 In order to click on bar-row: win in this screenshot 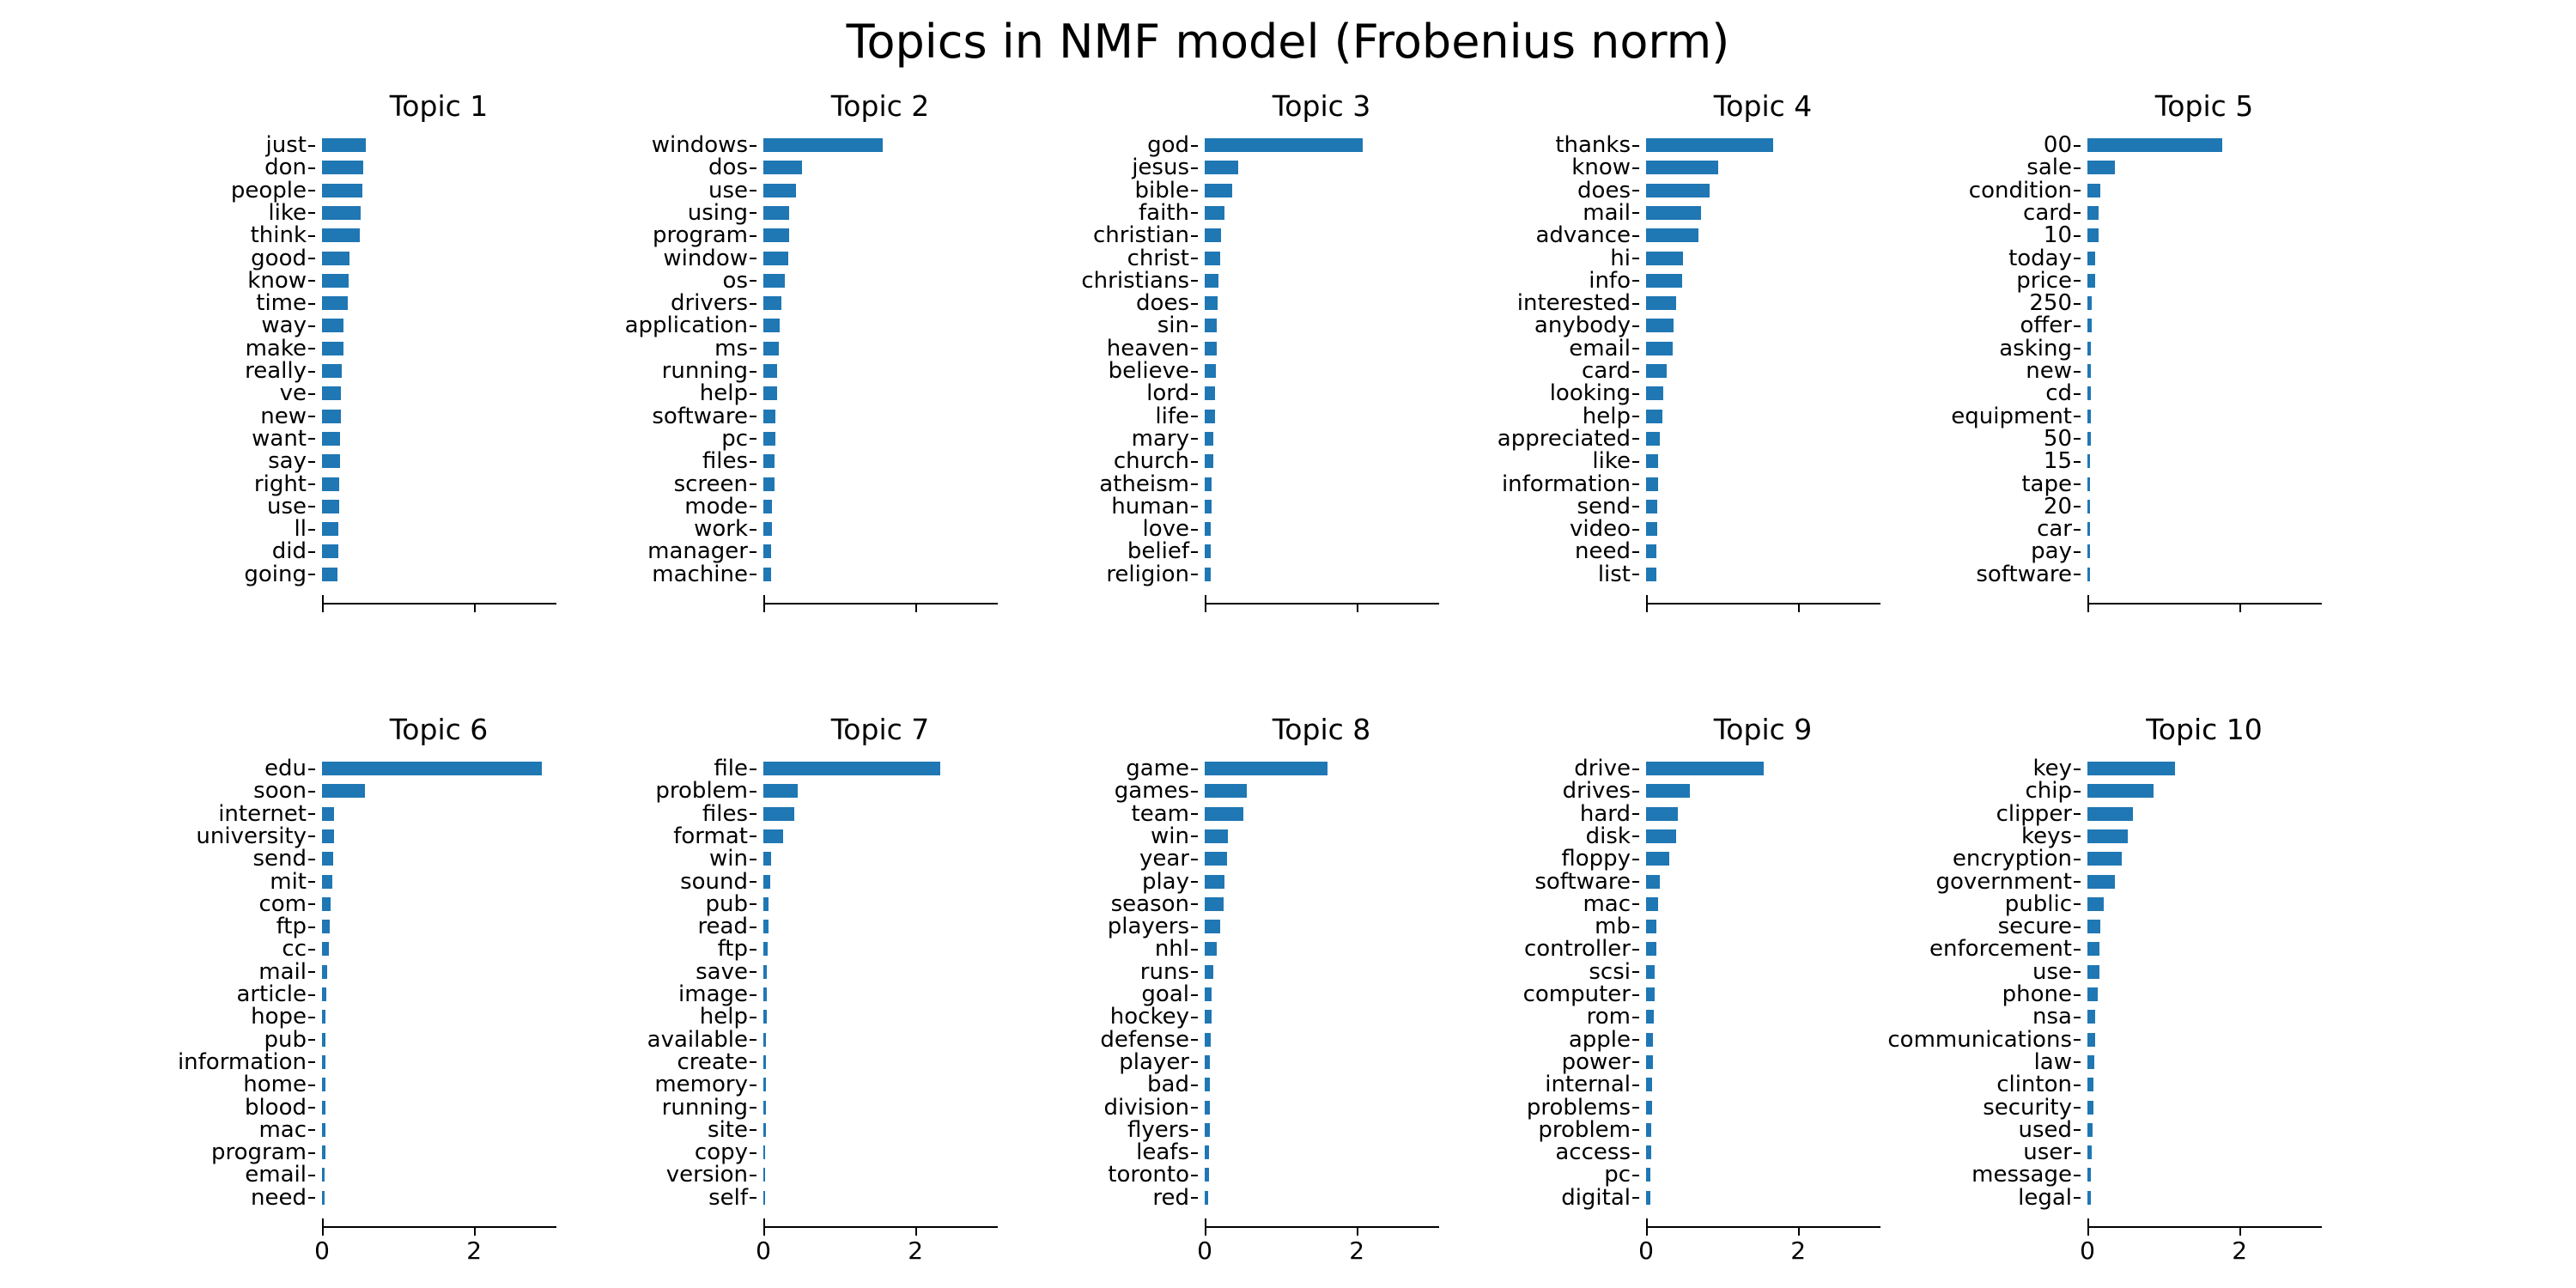, I will do `click(1247, 836)`.